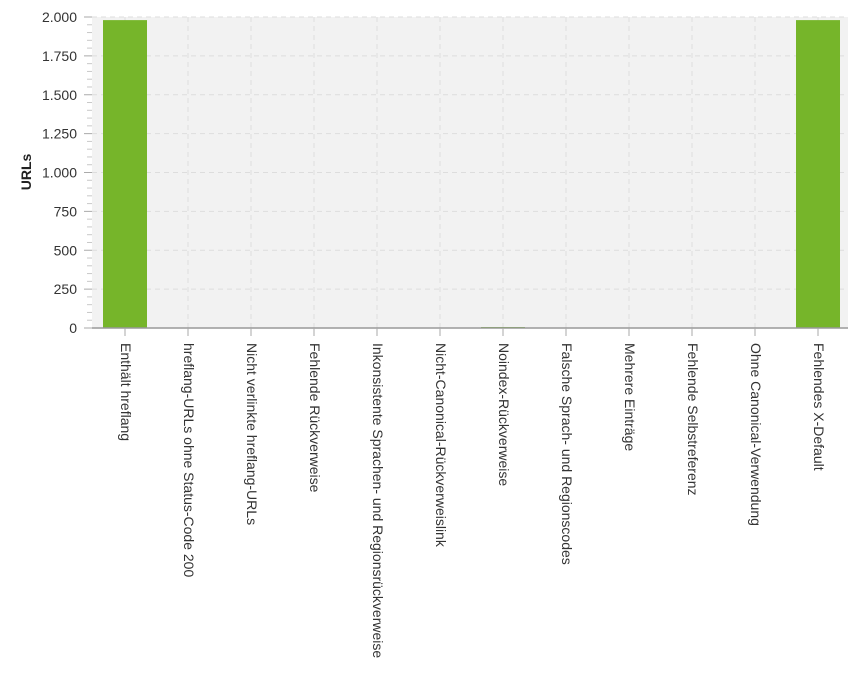 The width and height of the screenshot is (864, 683). I want to click on y-tick-label: 500, so click(66, 250).